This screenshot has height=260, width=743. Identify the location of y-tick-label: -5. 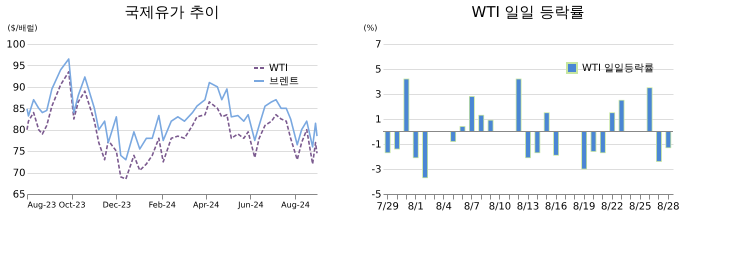
(377, 195).